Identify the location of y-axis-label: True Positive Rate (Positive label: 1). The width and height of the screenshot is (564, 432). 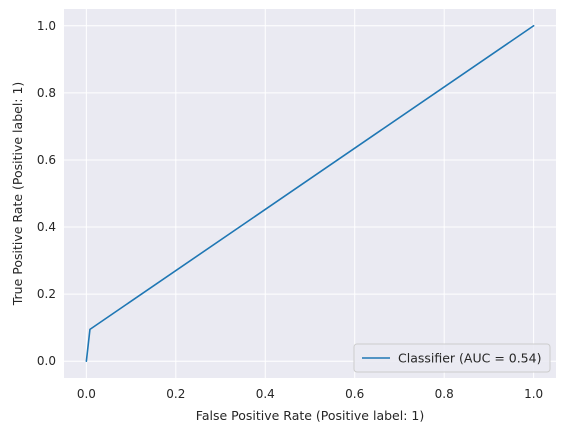
(17, 194).